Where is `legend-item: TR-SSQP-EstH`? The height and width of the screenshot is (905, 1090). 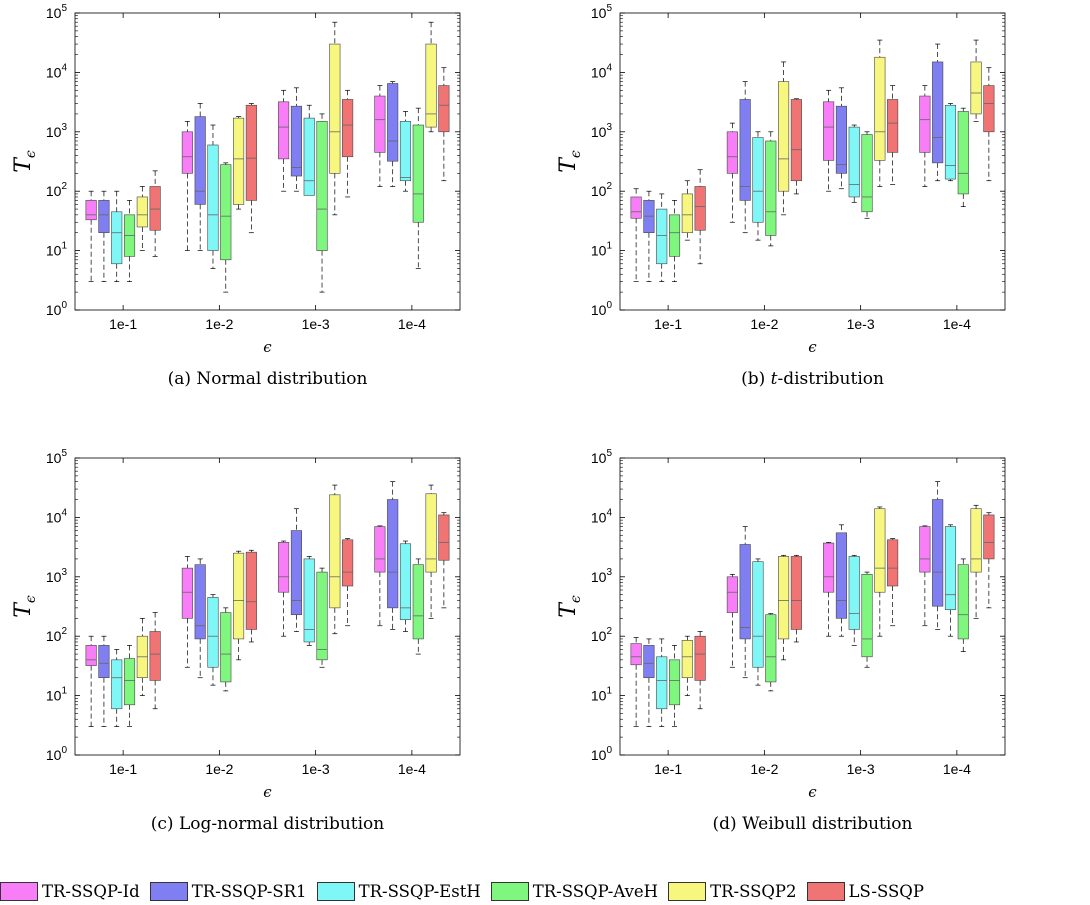
legend-item: TR-SSQP-EstH is located at coordinates (398, 891).